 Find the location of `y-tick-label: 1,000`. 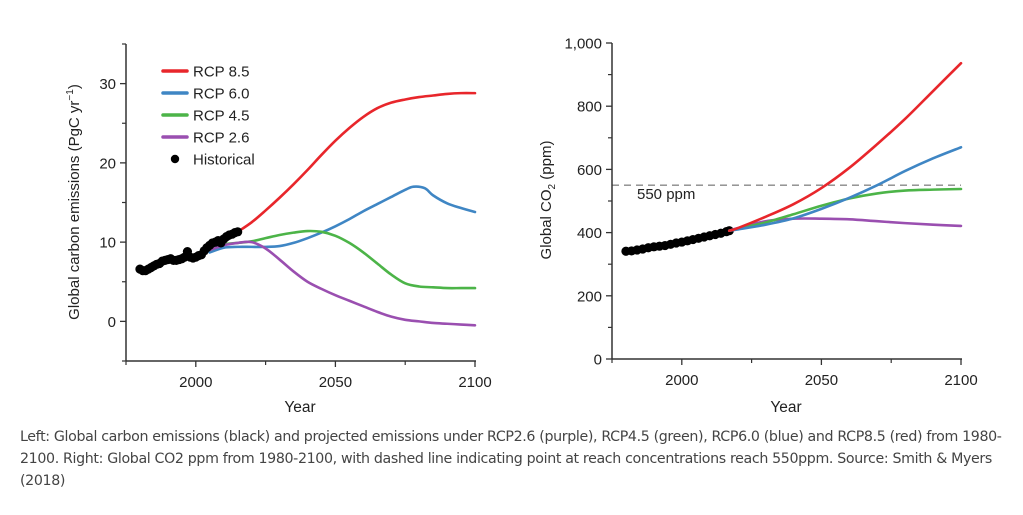

y-tick-label: 1,000 is located at coordinates (583, 44).